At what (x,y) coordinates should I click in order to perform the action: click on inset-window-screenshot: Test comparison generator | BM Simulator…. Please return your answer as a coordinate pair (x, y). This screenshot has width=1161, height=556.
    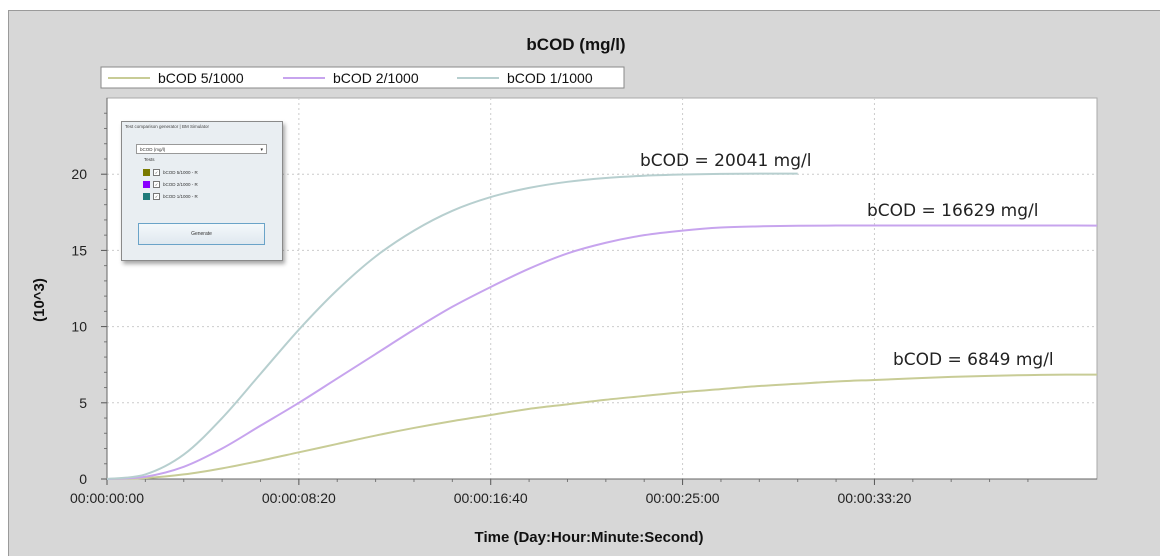
    Looking at the image, I should click on (202, 191).